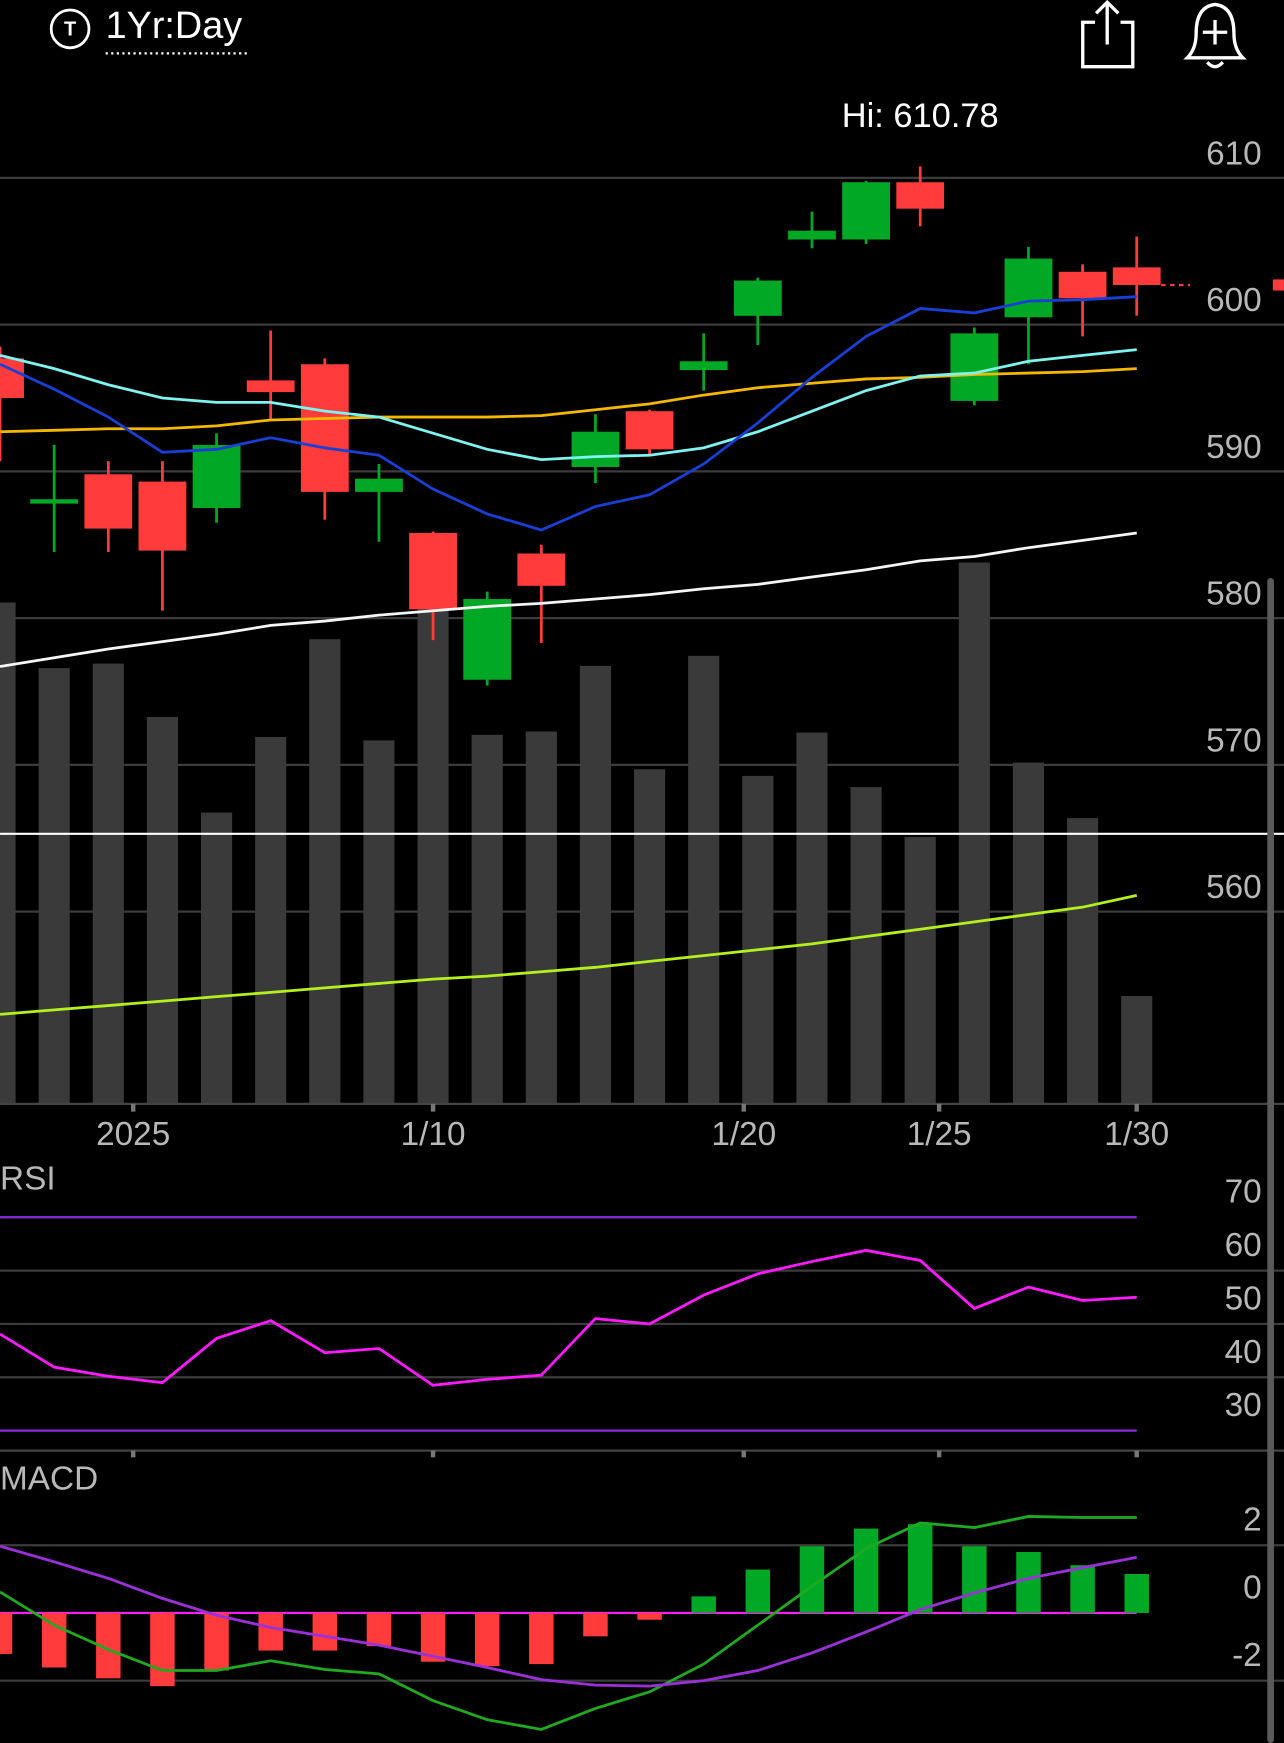 This screenshot has height=1743, width=1284. What do you see at coordinates (1234, 447) in the screenshot?
I see `y-tick-label: 590` at bounding box center [1234, 447].